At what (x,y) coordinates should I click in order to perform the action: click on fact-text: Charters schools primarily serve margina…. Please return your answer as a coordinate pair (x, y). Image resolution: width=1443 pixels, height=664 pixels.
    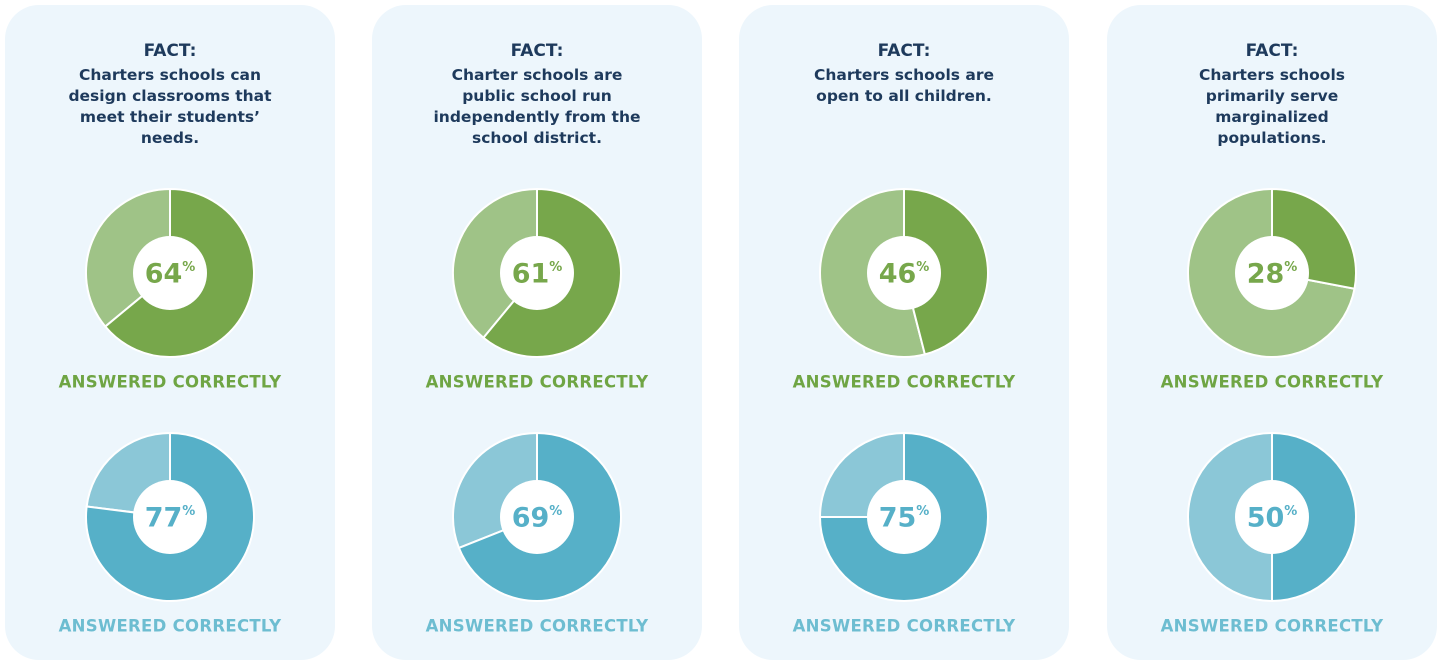
    Looking at the image, I should click on (1272, 106).